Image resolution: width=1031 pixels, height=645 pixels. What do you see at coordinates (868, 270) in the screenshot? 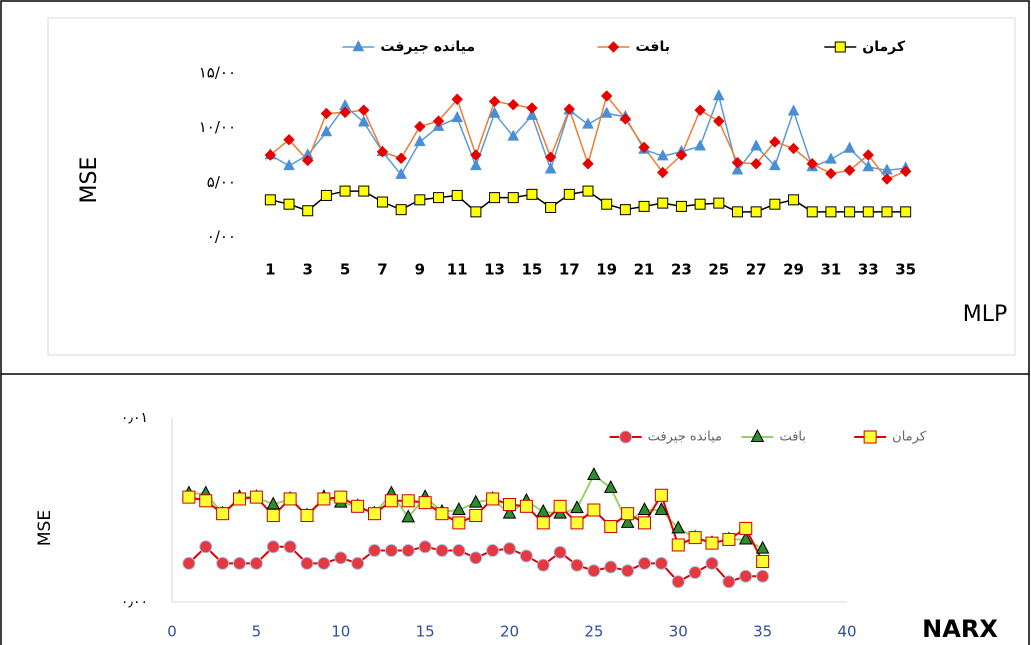
I see `x-tick-label: 33` at bounding box center [868, 270].